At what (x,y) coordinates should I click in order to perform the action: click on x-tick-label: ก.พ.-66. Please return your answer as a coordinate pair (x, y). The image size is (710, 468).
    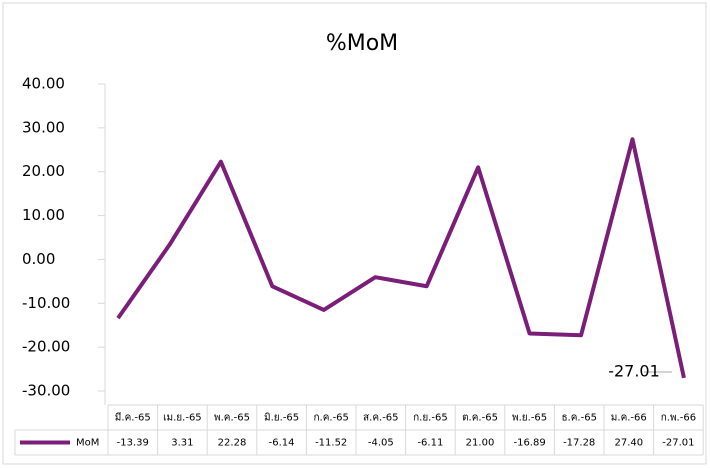
    Looking at the image, I should click on (678, 418).